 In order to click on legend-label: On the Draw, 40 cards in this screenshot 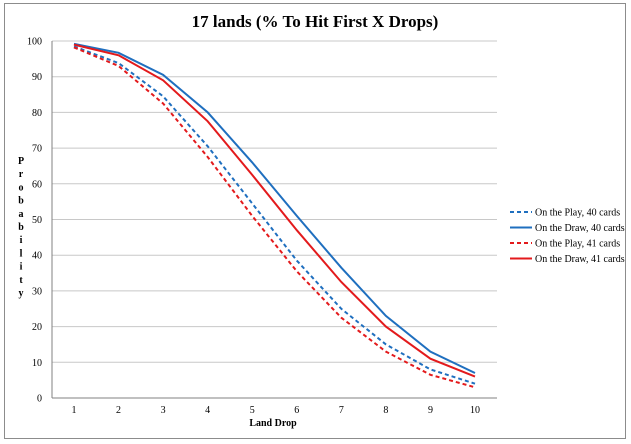, I will do `click(580, 228)`.